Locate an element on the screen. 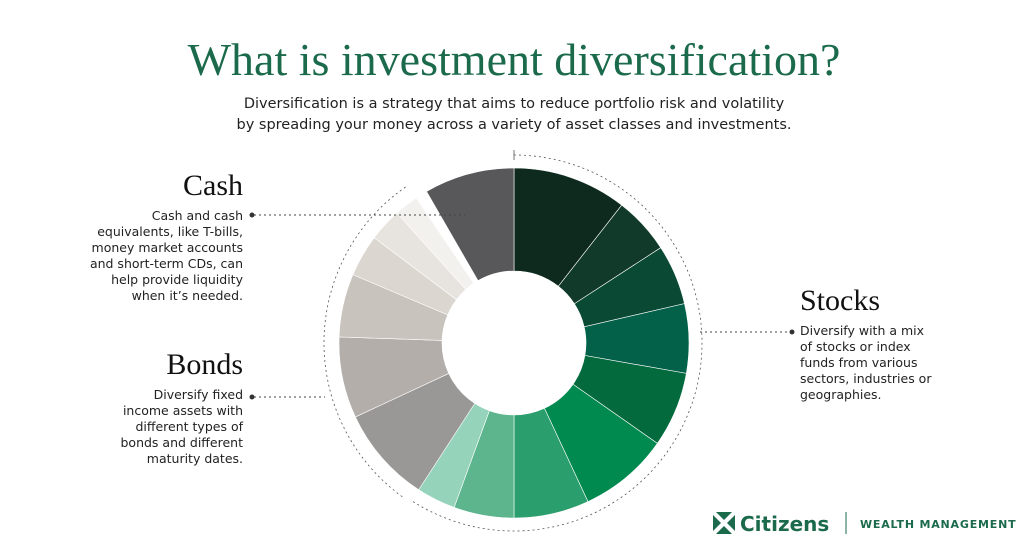 The height and width of the screenshot is (557, 1024). section-line: of stocks or index is located at coordinates (855, 346).